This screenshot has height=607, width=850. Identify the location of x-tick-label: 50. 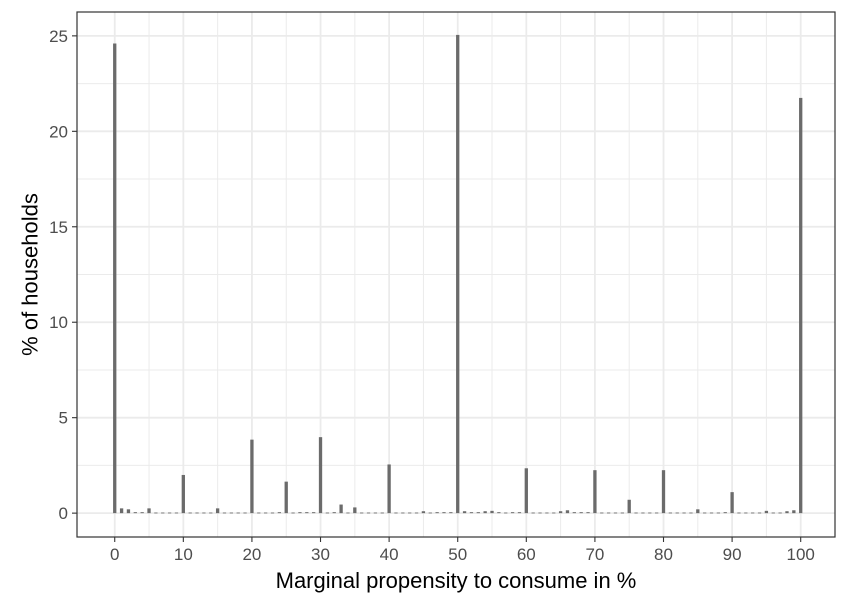
(457, 554).